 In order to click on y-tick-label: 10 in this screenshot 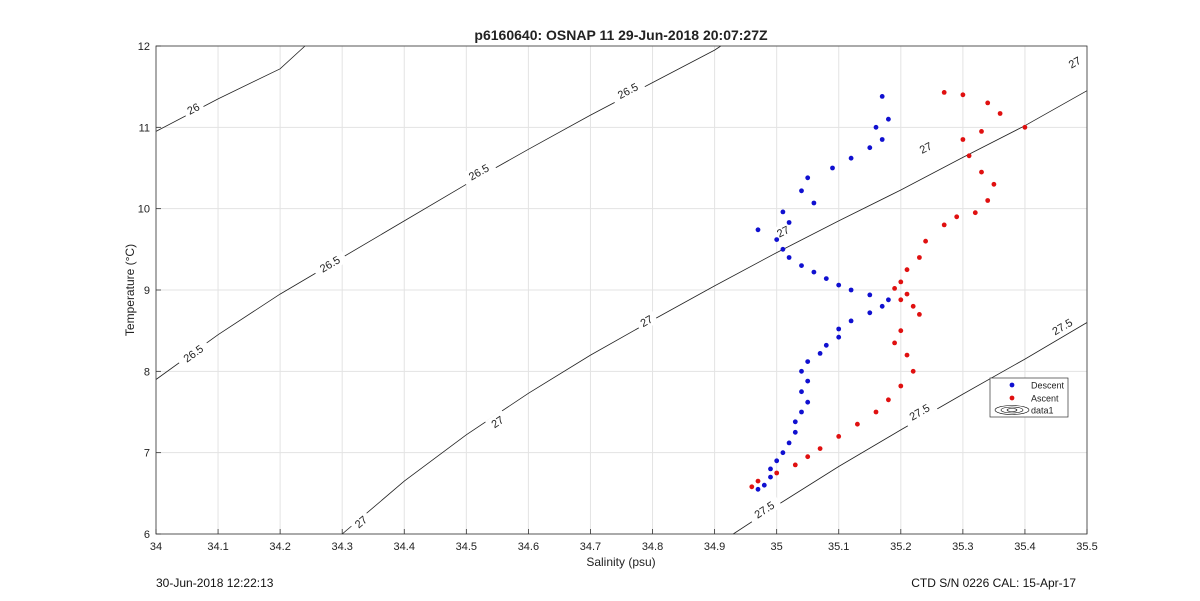, I will do `click(144, 210)`.